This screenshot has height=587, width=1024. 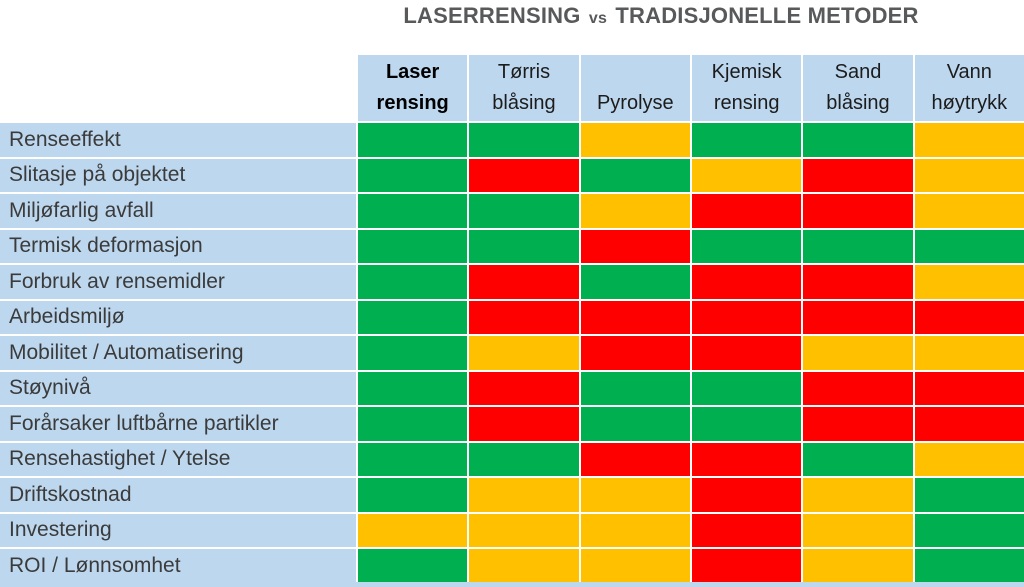 What do you see at coordinates (524, 388) in the screenshot?
I see `matrix-cell-st-yniv-t-rris-bl-sing` at bounding box center [524, 388].